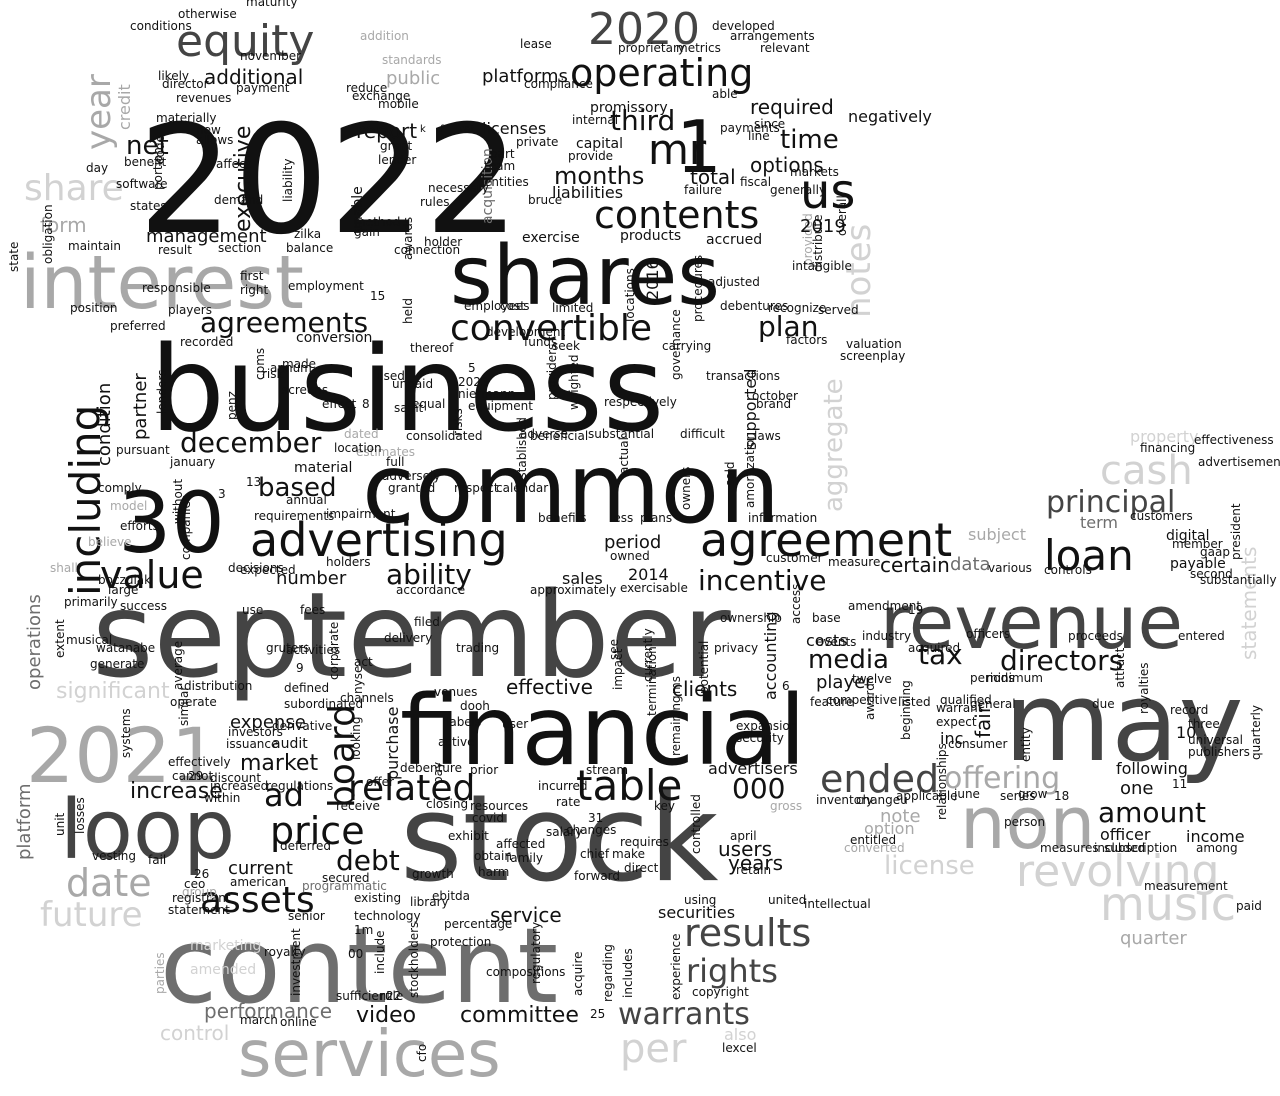 This screenshot has width=1280, height=1096. What do you see at coordinates (1110, 502) in the screenshot?
I see `word-principal: principal` at bounding box center [1110, 502].